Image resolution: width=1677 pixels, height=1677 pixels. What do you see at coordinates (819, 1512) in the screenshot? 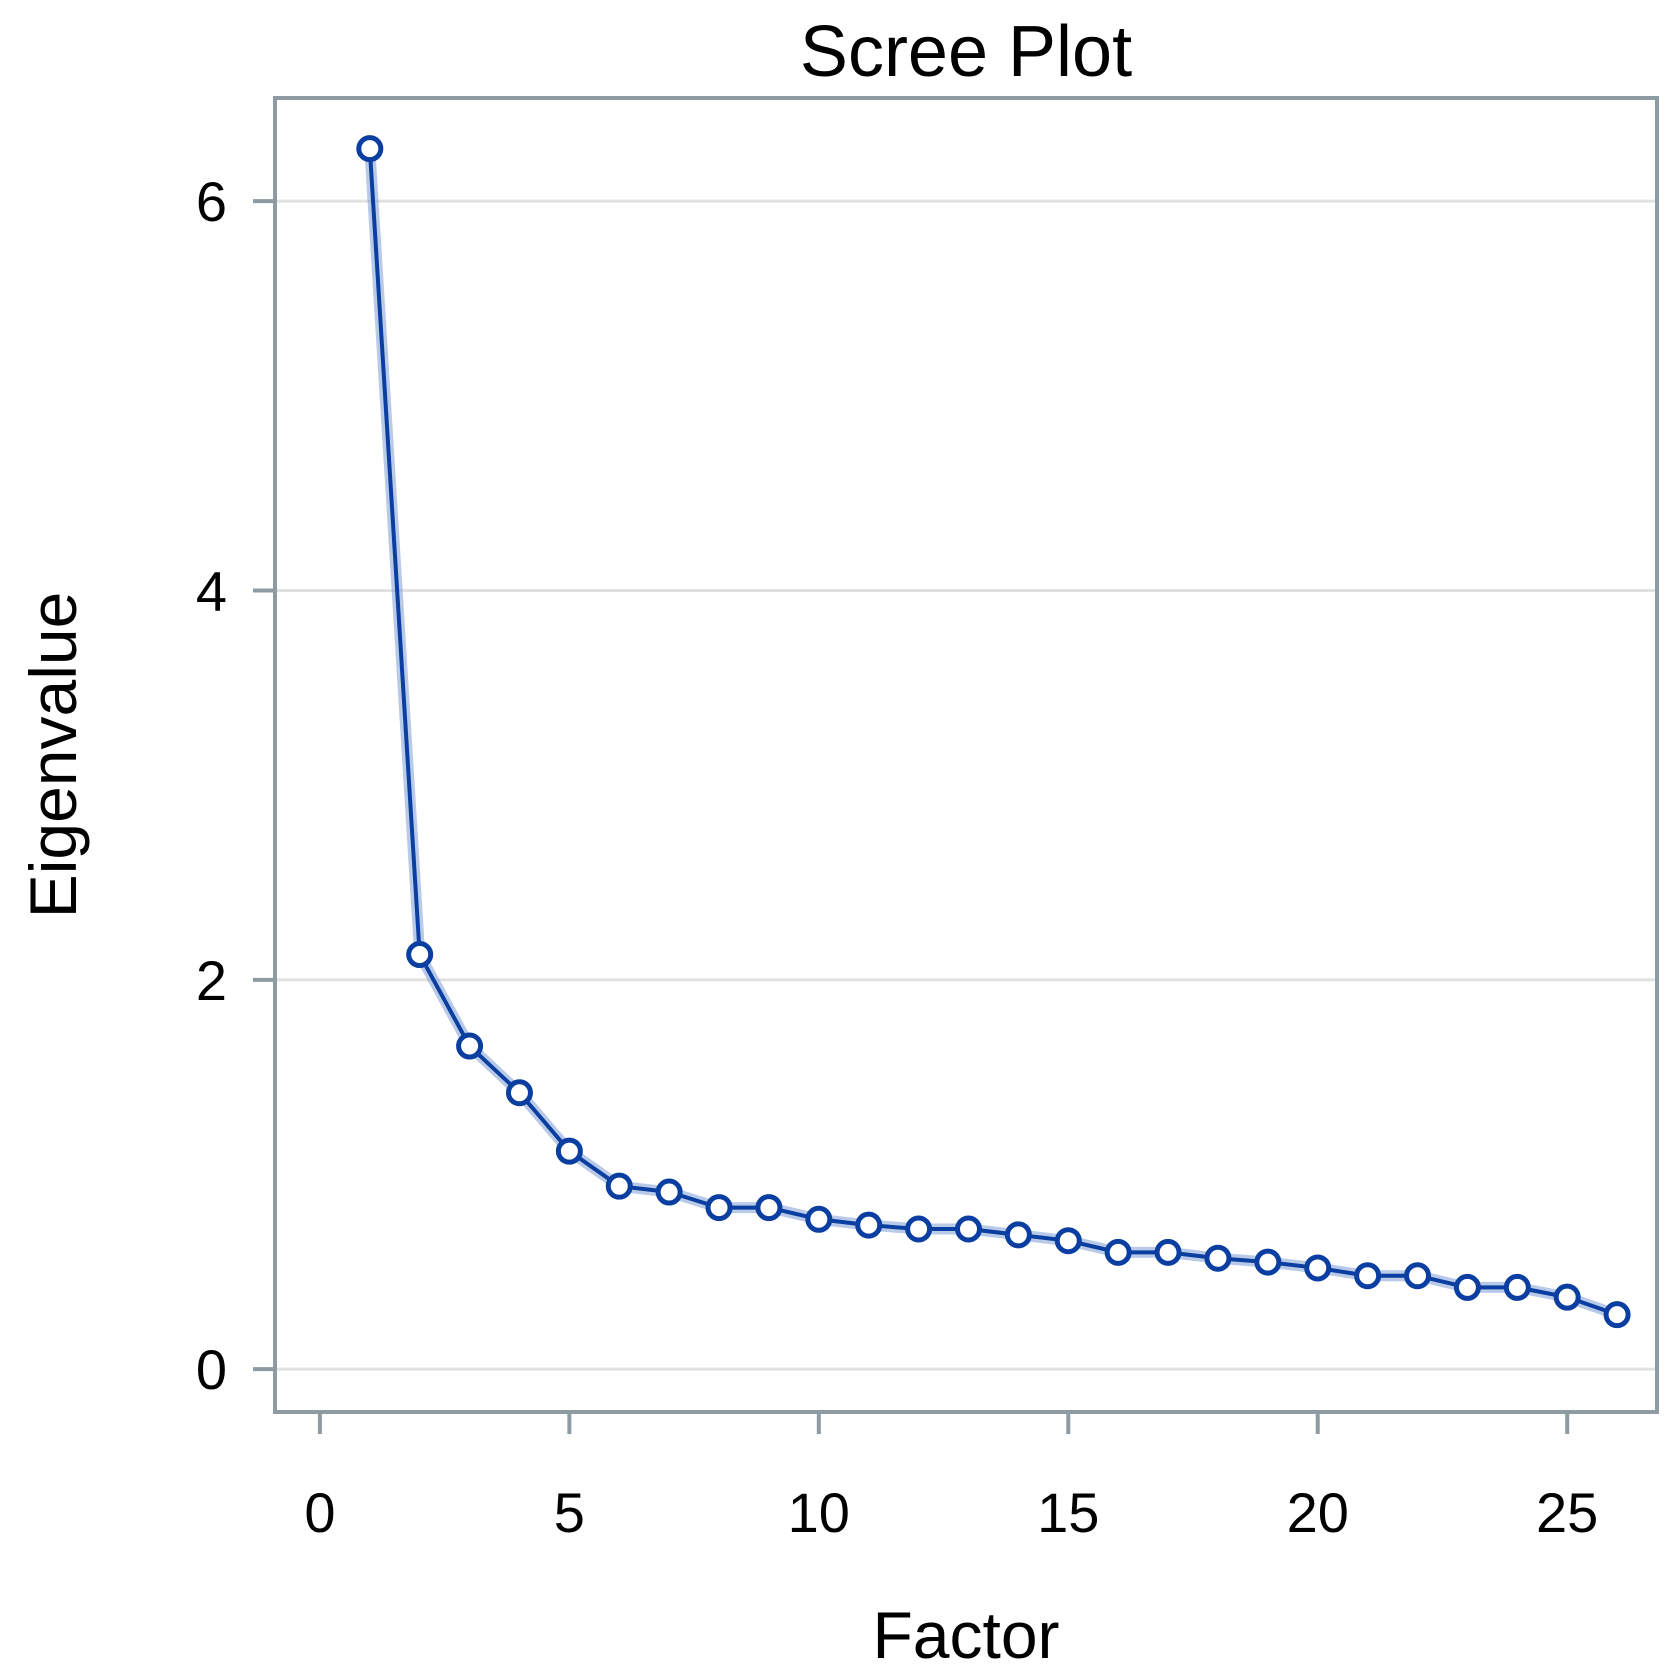
I see `x-tick-label-2: 10` at bounding box center [819, 1512].